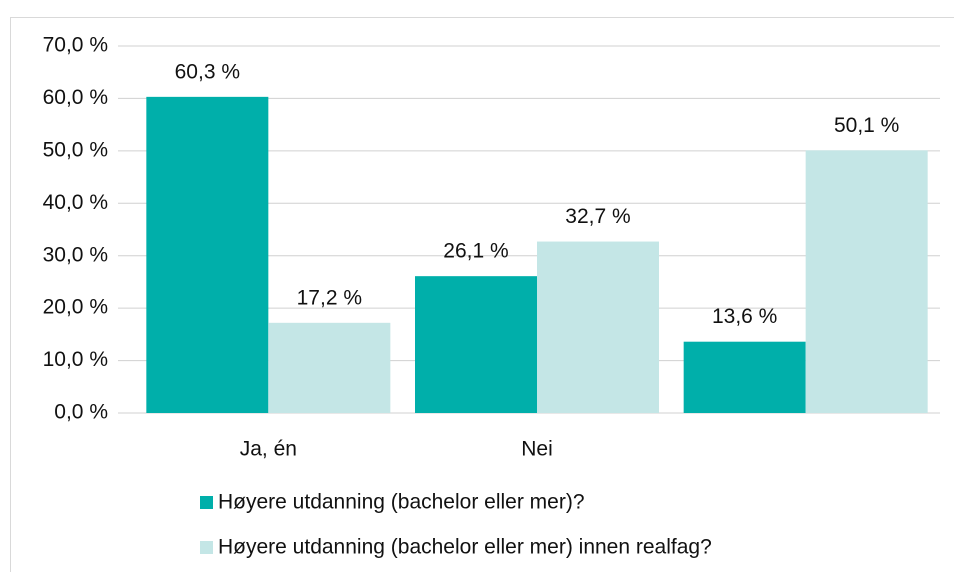  What do you see at coordinates (75, 202) in the screenshot?
I see `y-tick-label: 40,0 %` at bounding box center [75, 202].